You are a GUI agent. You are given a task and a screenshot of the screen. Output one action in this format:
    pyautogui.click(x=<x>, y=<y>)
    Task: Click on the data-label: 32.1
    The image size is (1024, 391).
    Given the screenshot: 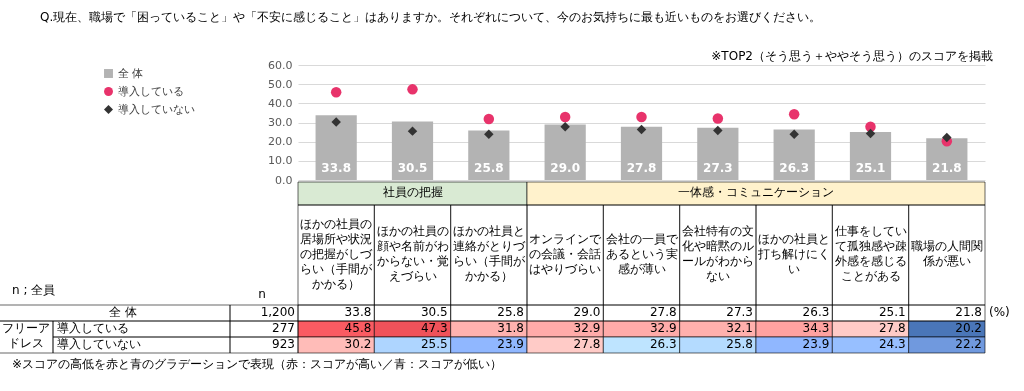 What is the action you would take?
    pyautogui.click(x=739, y=327)
    